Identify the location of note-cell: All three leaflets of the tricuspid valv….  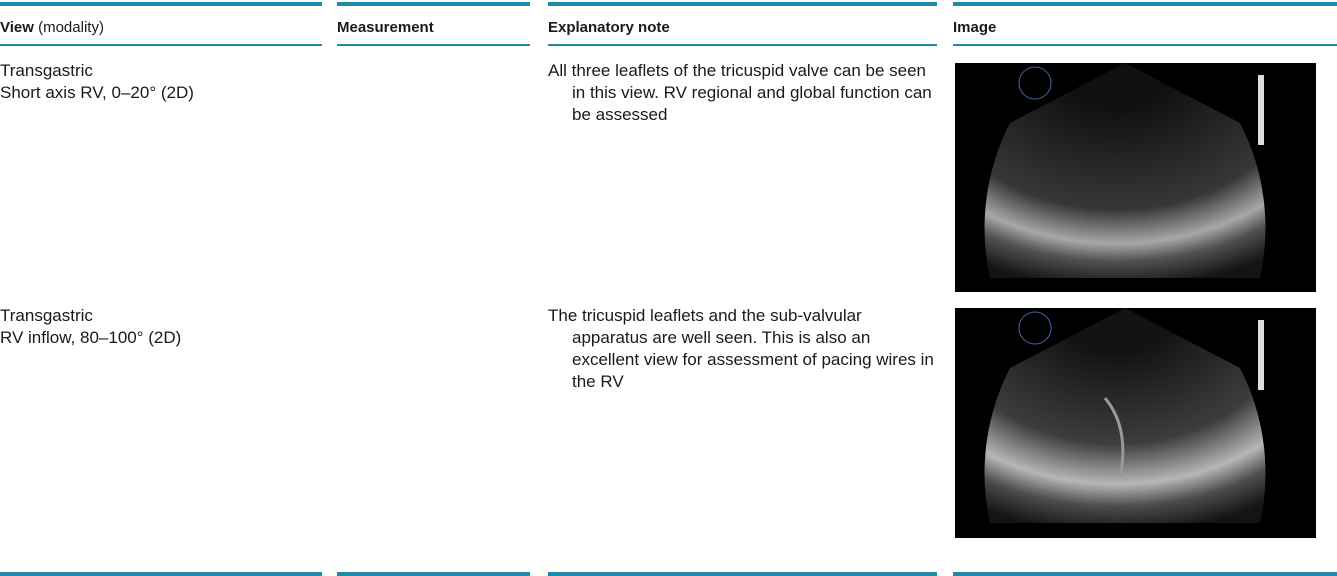
(740, 92).